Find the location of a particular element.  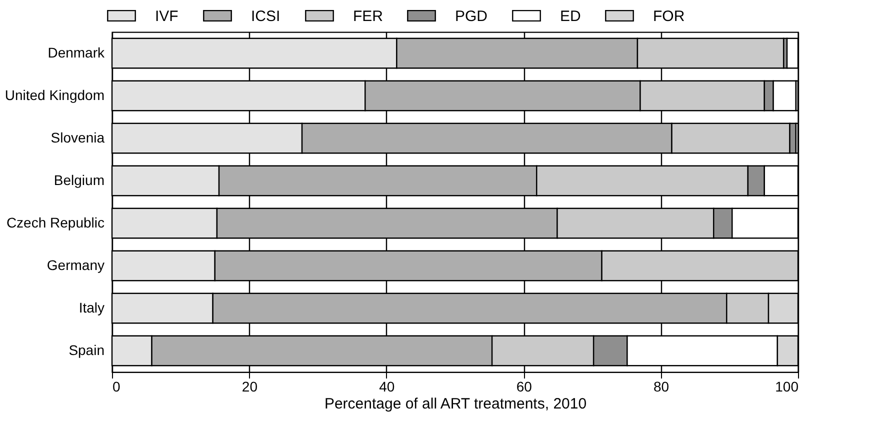

x-tick-label: 100 is located at coordinates (787, 386).